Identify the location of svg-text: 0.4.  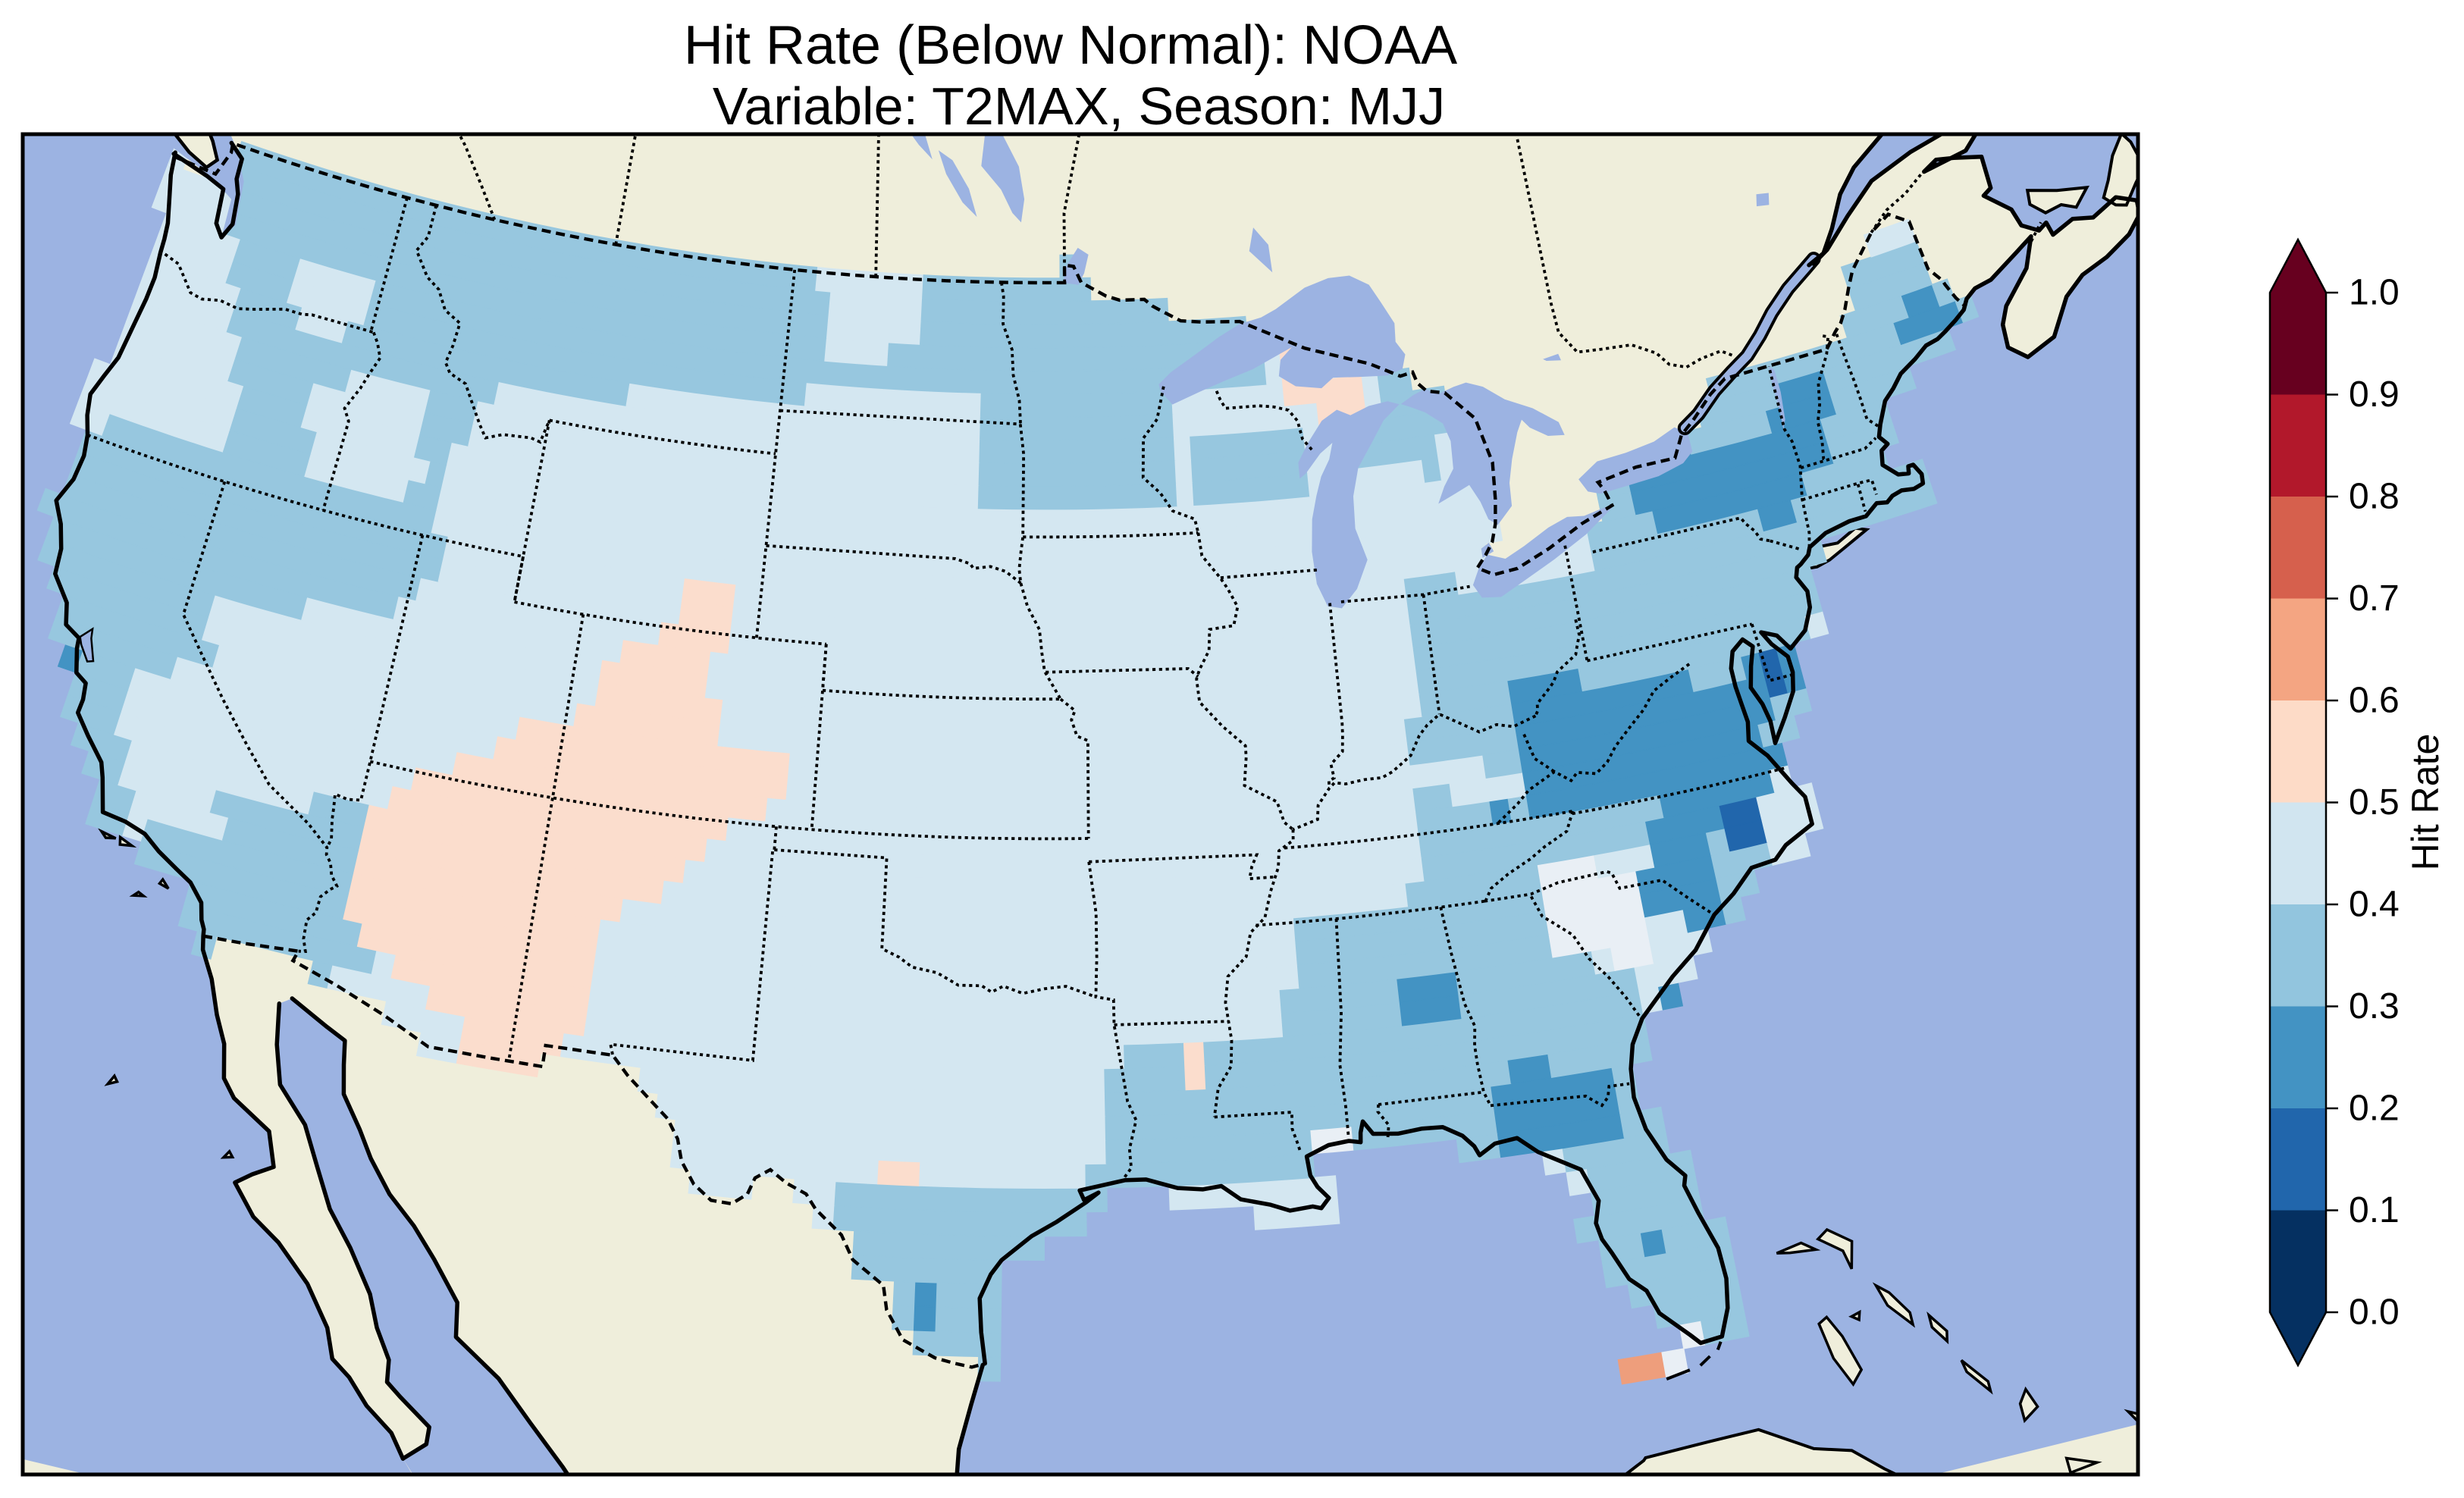
(2374, 905).